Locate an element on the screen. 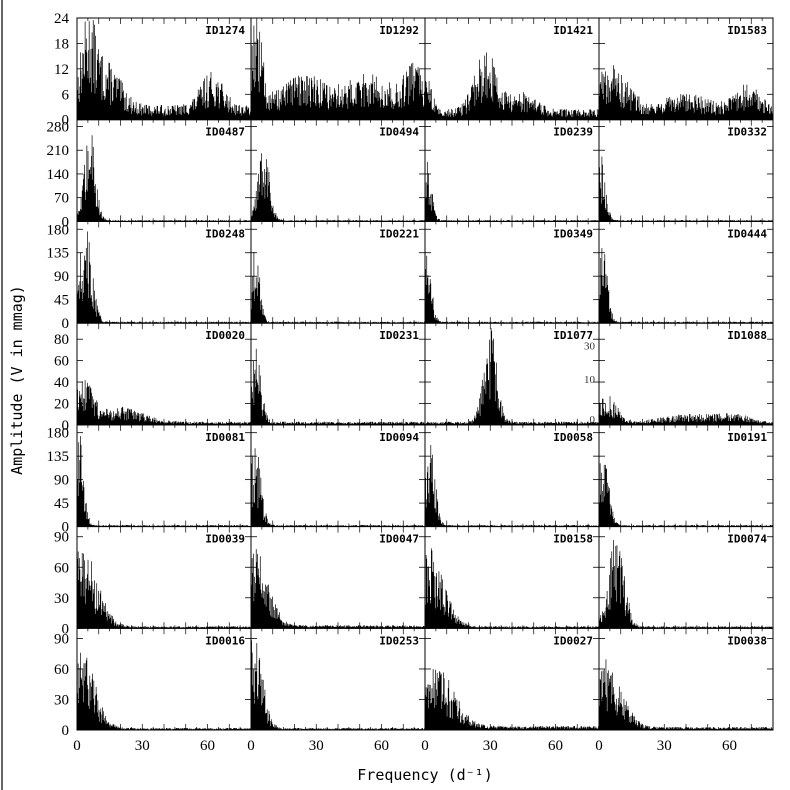 This screenshot has height=790, width=790. spectrum-ID0074 is located at coordinates (686, 584).